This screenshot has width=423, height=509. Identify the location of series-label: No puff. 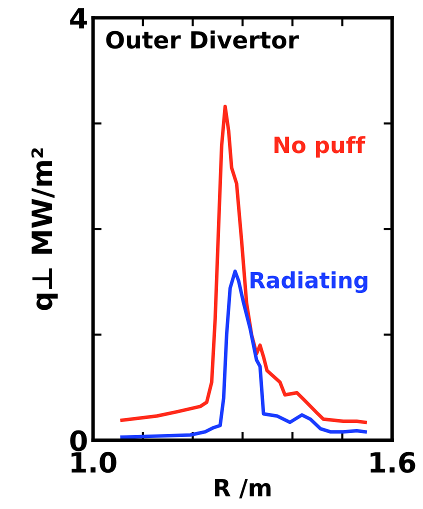
(320, 147).